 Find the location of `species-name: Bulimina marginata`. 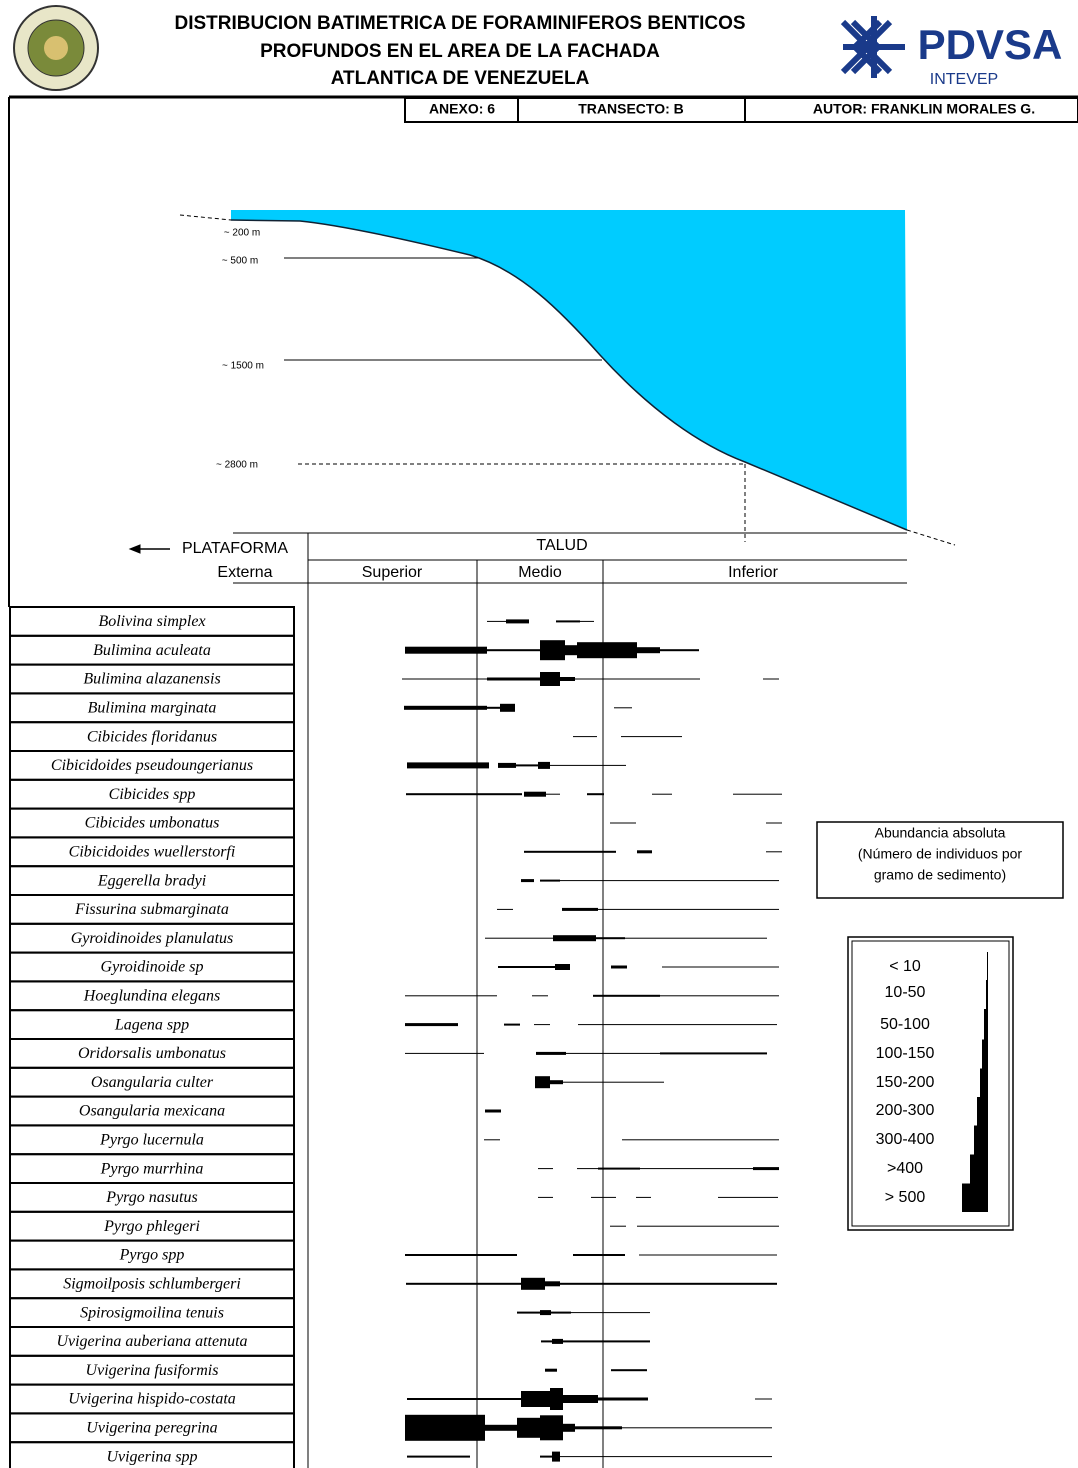

species-name: Bulimina marginata is located at coordinates (152, 707).